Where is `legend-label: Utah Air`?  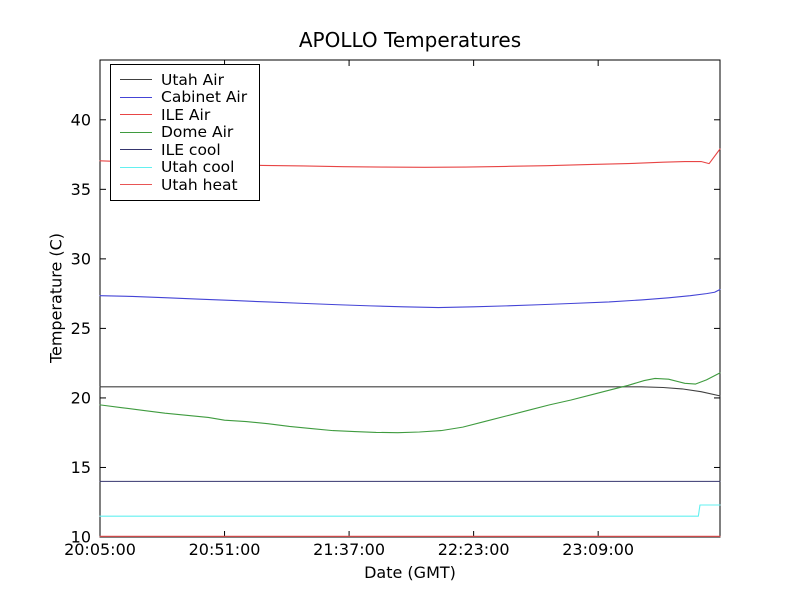
legend-label: Utah Air is located at coordinates (192, 79).